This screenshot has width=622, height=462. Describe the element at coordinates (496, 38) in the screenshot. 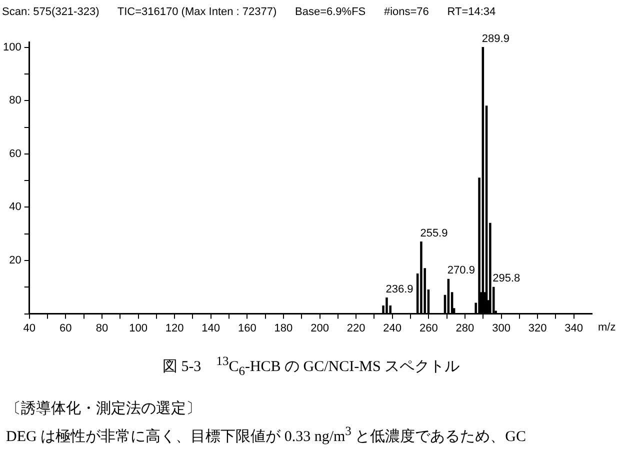

I see `annotation: 289.9` at that location.